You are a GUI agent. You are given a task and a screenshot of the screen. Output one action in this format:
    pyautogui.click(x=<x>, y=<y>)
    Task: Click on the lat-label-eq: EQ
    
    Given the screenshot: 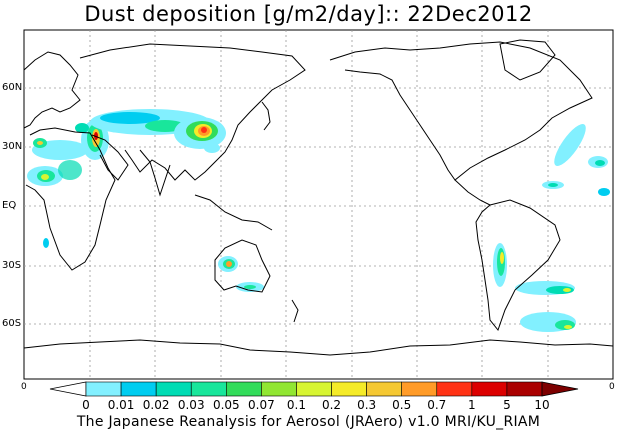 What is the action you would take?
    pyautogui.click(x=9, y=205)
    